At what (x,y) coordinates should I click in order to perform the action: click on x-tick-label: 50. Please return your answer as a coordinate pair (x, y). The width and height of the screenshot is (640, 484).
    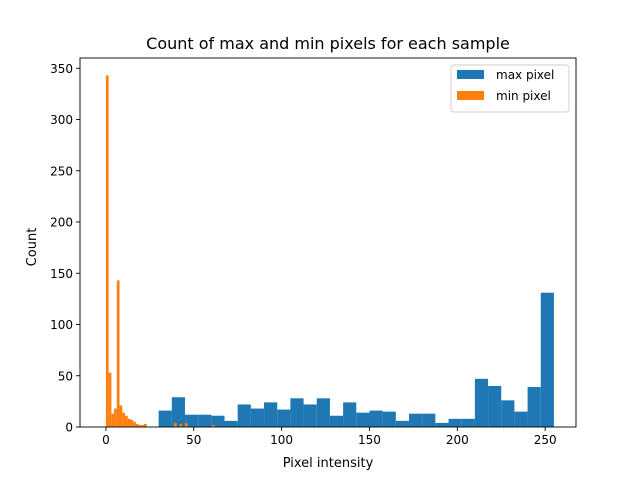
    Looking at the image, I should click on (193, 440).